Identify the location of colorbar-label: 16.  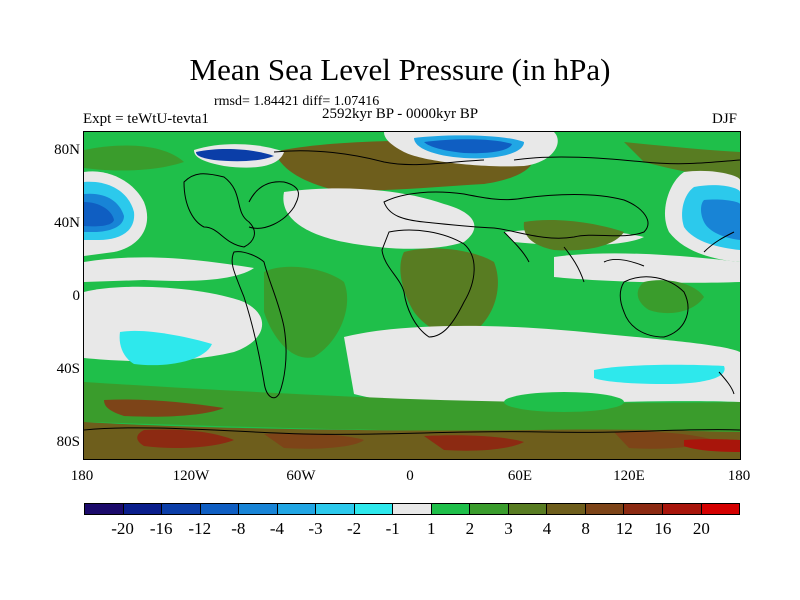
(663, 528).